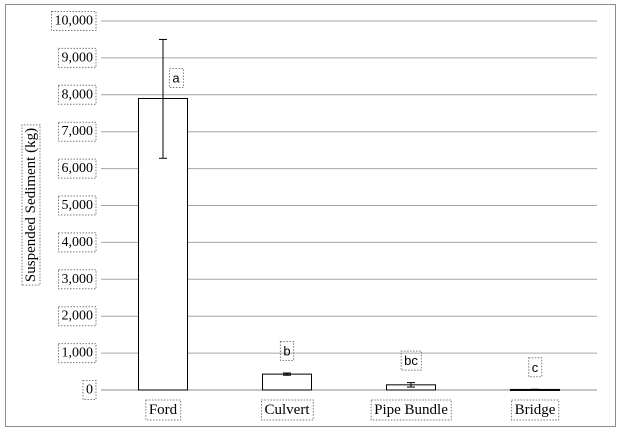 The width and height of the screenshot is (625, 433). I want to click on y-tick-label-6: 6,000, so click(78, 168).